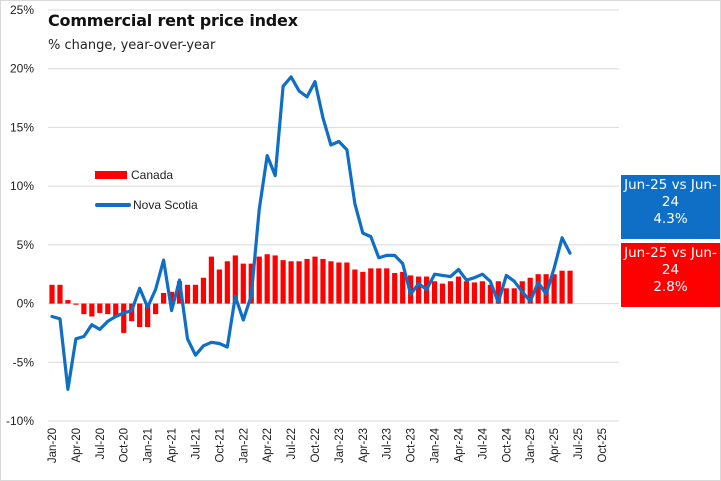  What do you see at coordinates (670, 185) in the screenshot?
I see `callout-ns-line1: Jun-25 vs Jun-` at bounding box center [670, 185].